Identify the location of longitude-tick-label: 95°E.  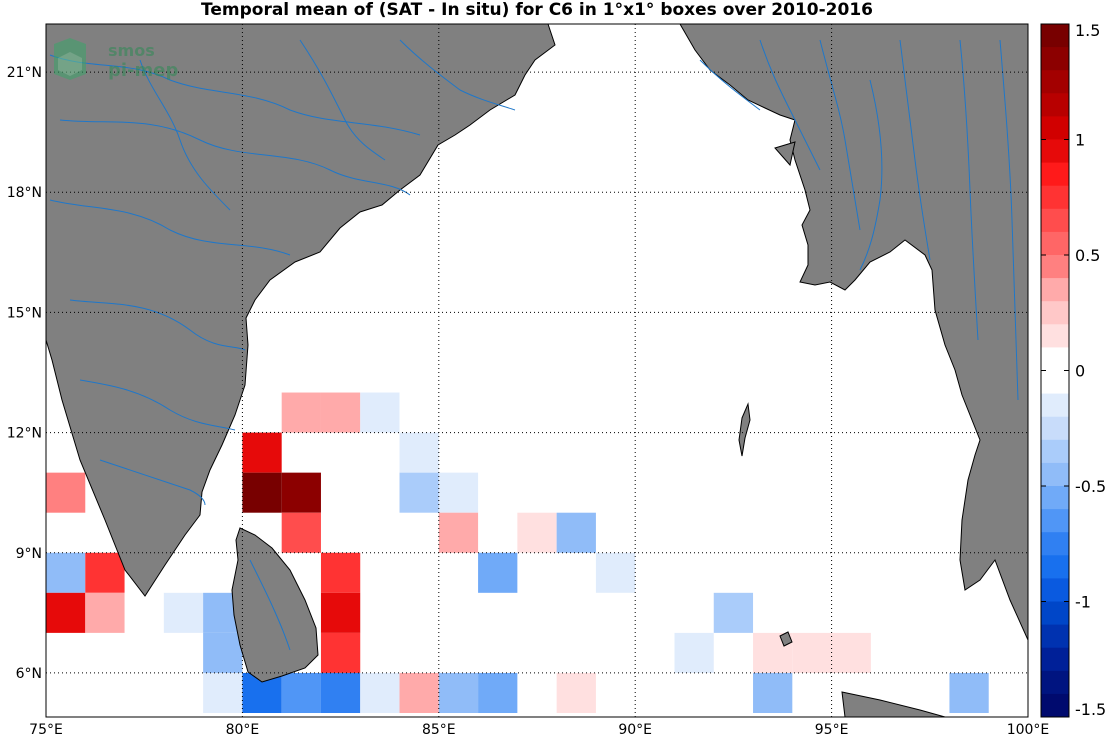
(832, 730).